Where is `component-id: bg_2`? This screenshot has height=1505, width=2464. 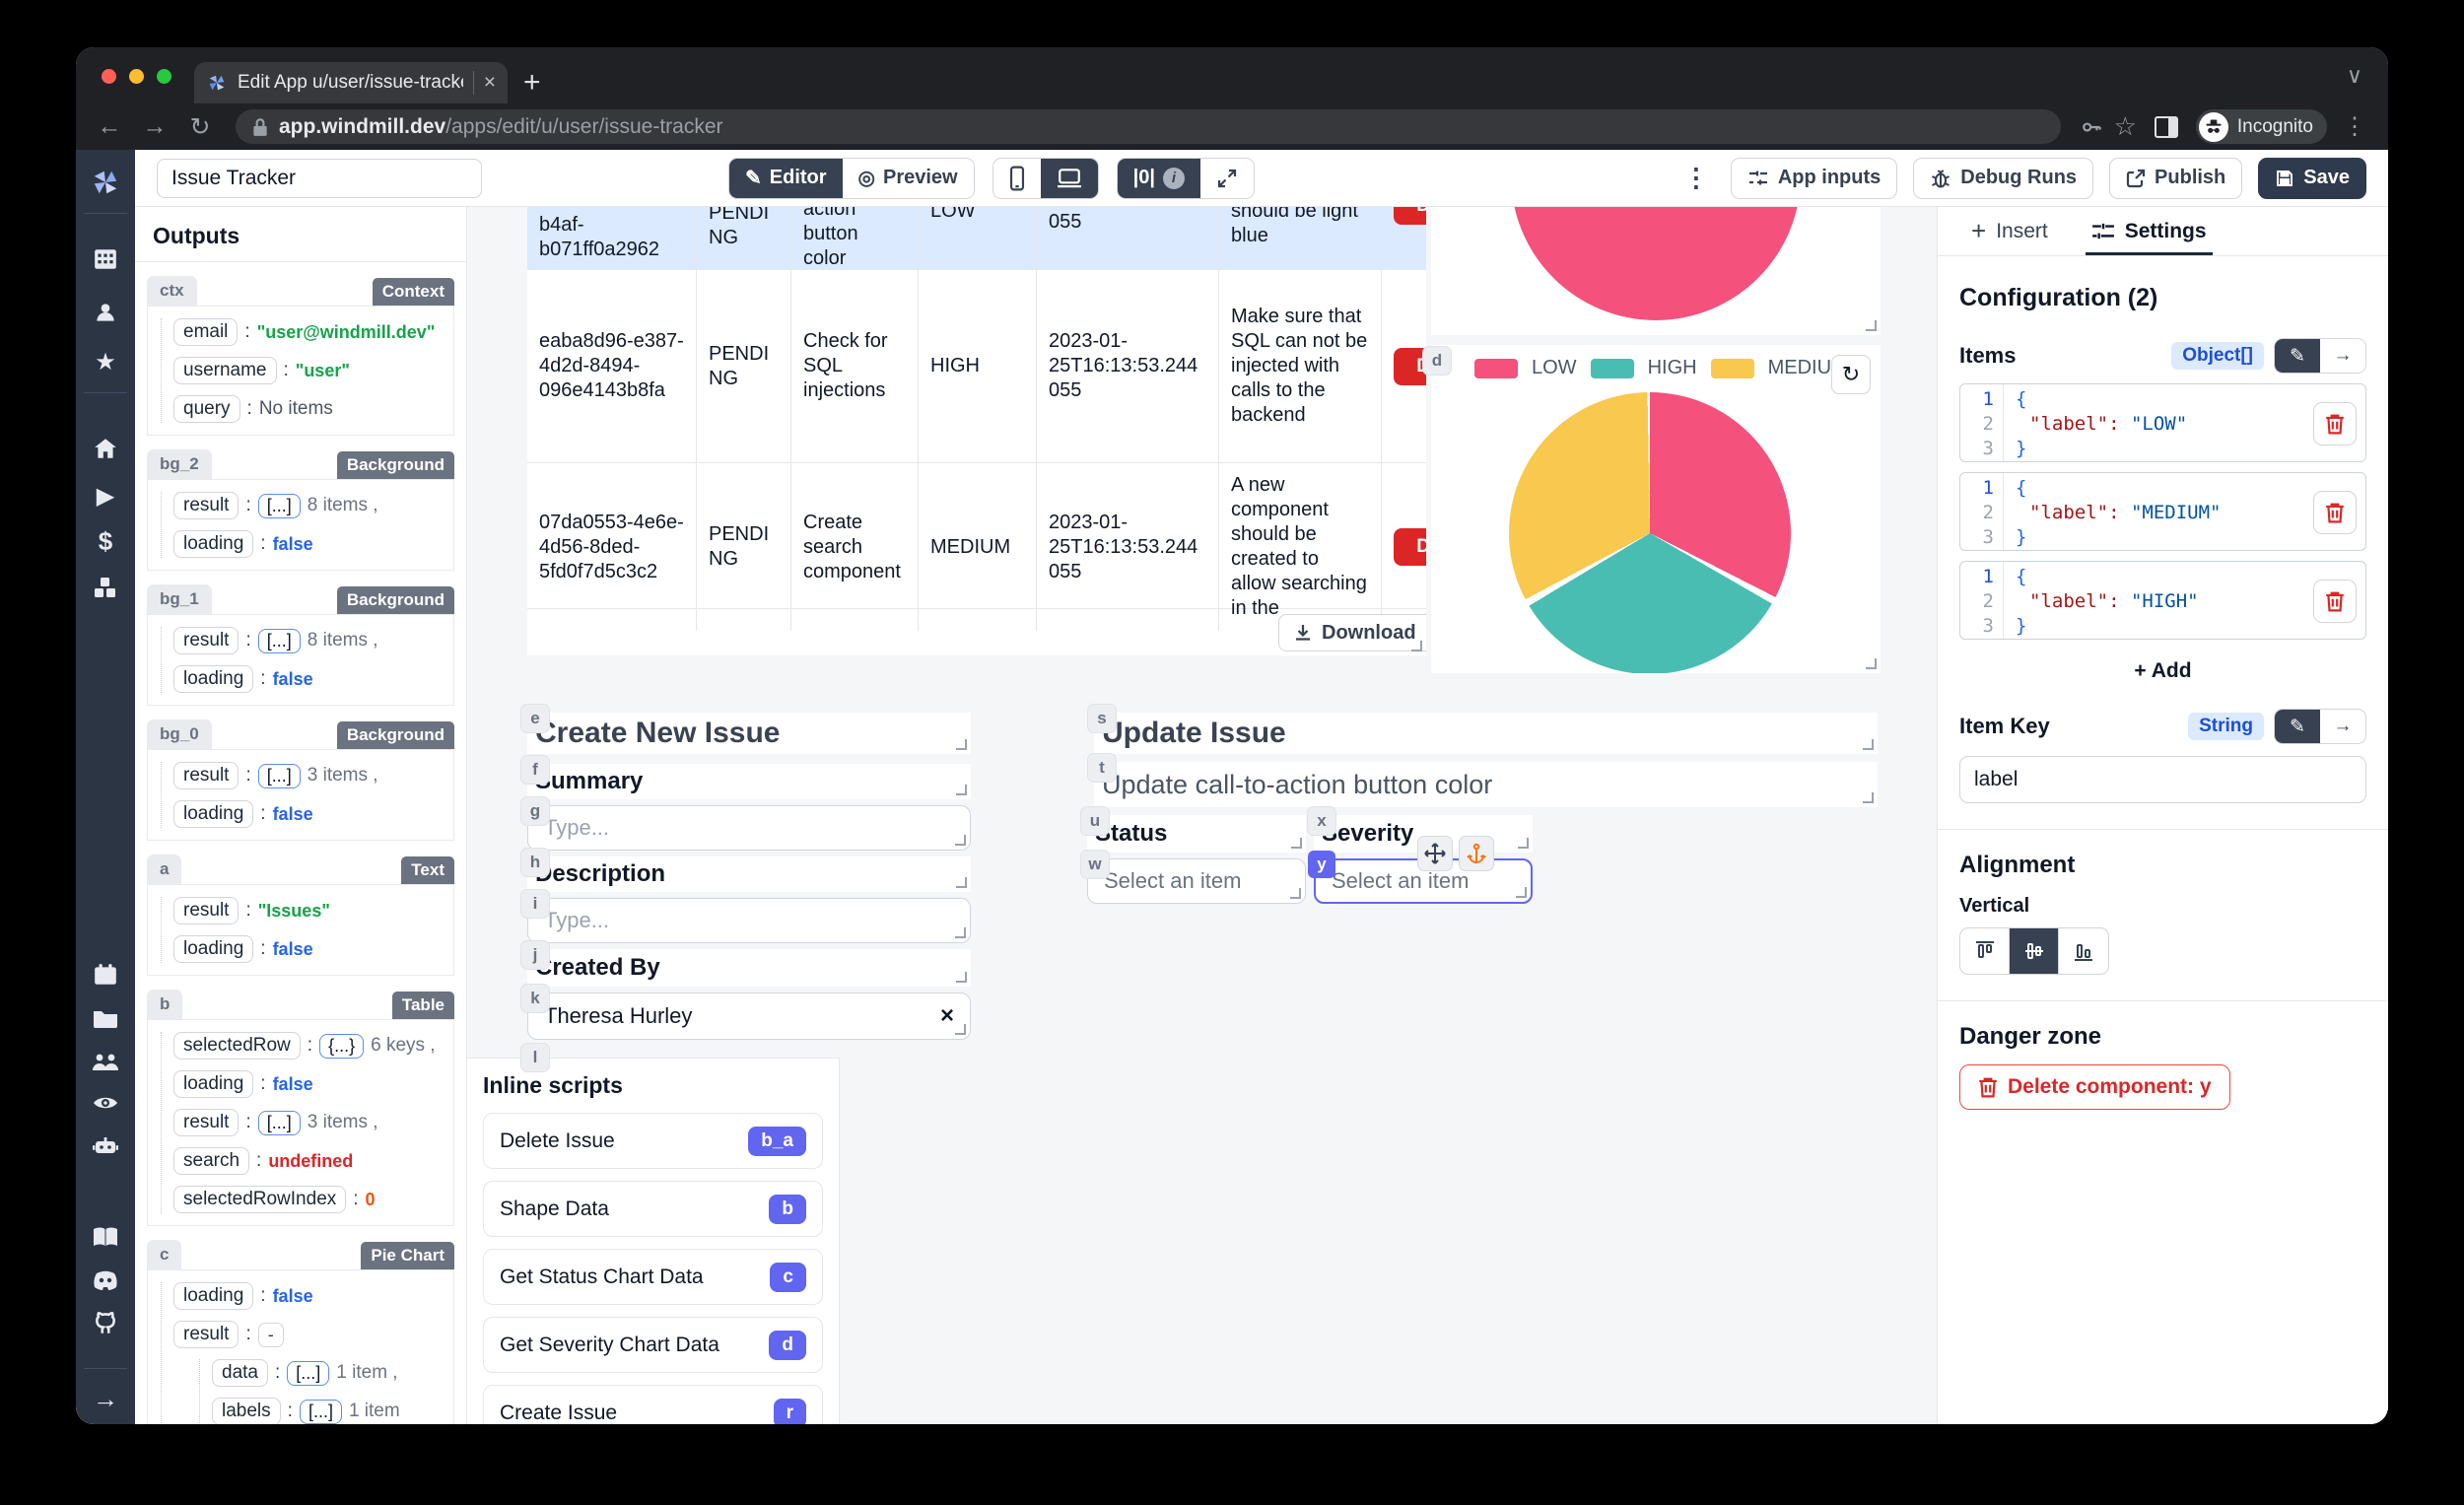
component-id: bg_2 is located at coordinates (179, 464).